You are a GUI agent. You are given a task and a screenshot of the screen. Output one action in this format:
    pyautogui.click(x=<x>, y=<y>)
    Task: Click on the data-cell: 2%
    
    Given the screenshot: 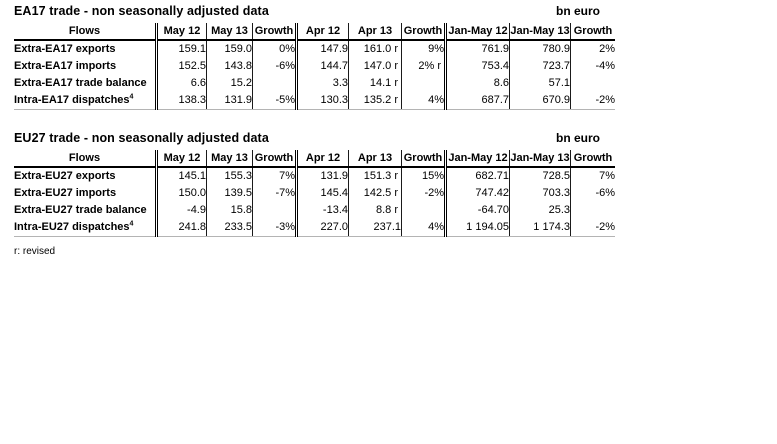 What is the action you would take?
    pyautogui.click(x=592, y=49)
    